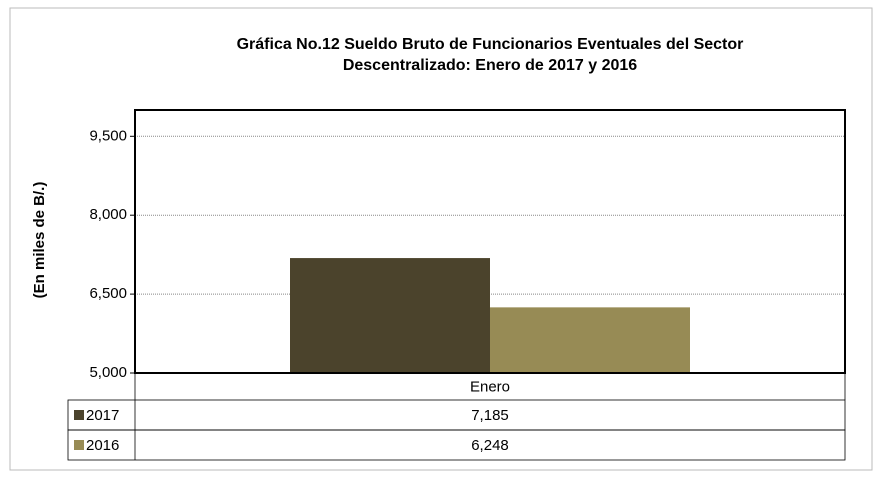 Image resolution: width=875 pixels, height=478 pixels. Describe the element at coordinates (108, 372) in the screenshot. I see `y-tick-label: 5,000` at that location.